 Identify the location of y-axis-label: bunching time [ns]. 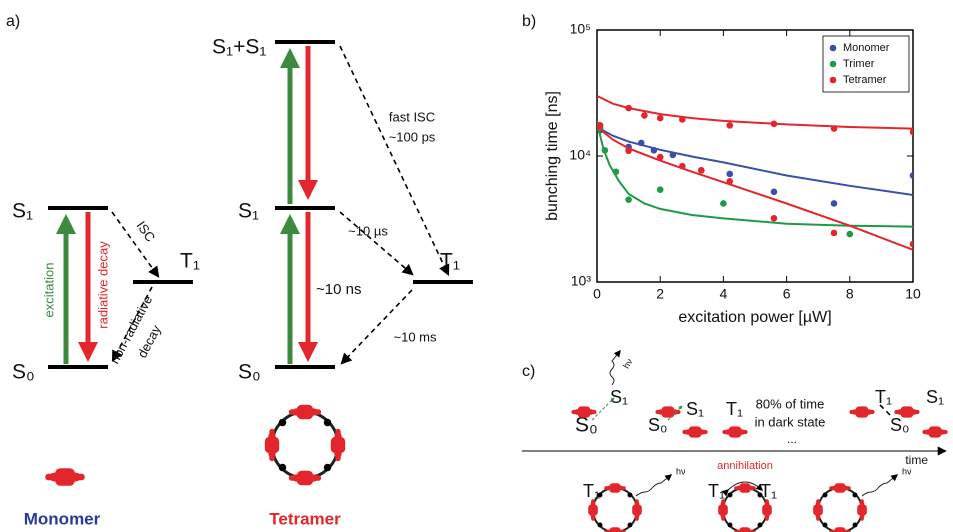
(552, 156).